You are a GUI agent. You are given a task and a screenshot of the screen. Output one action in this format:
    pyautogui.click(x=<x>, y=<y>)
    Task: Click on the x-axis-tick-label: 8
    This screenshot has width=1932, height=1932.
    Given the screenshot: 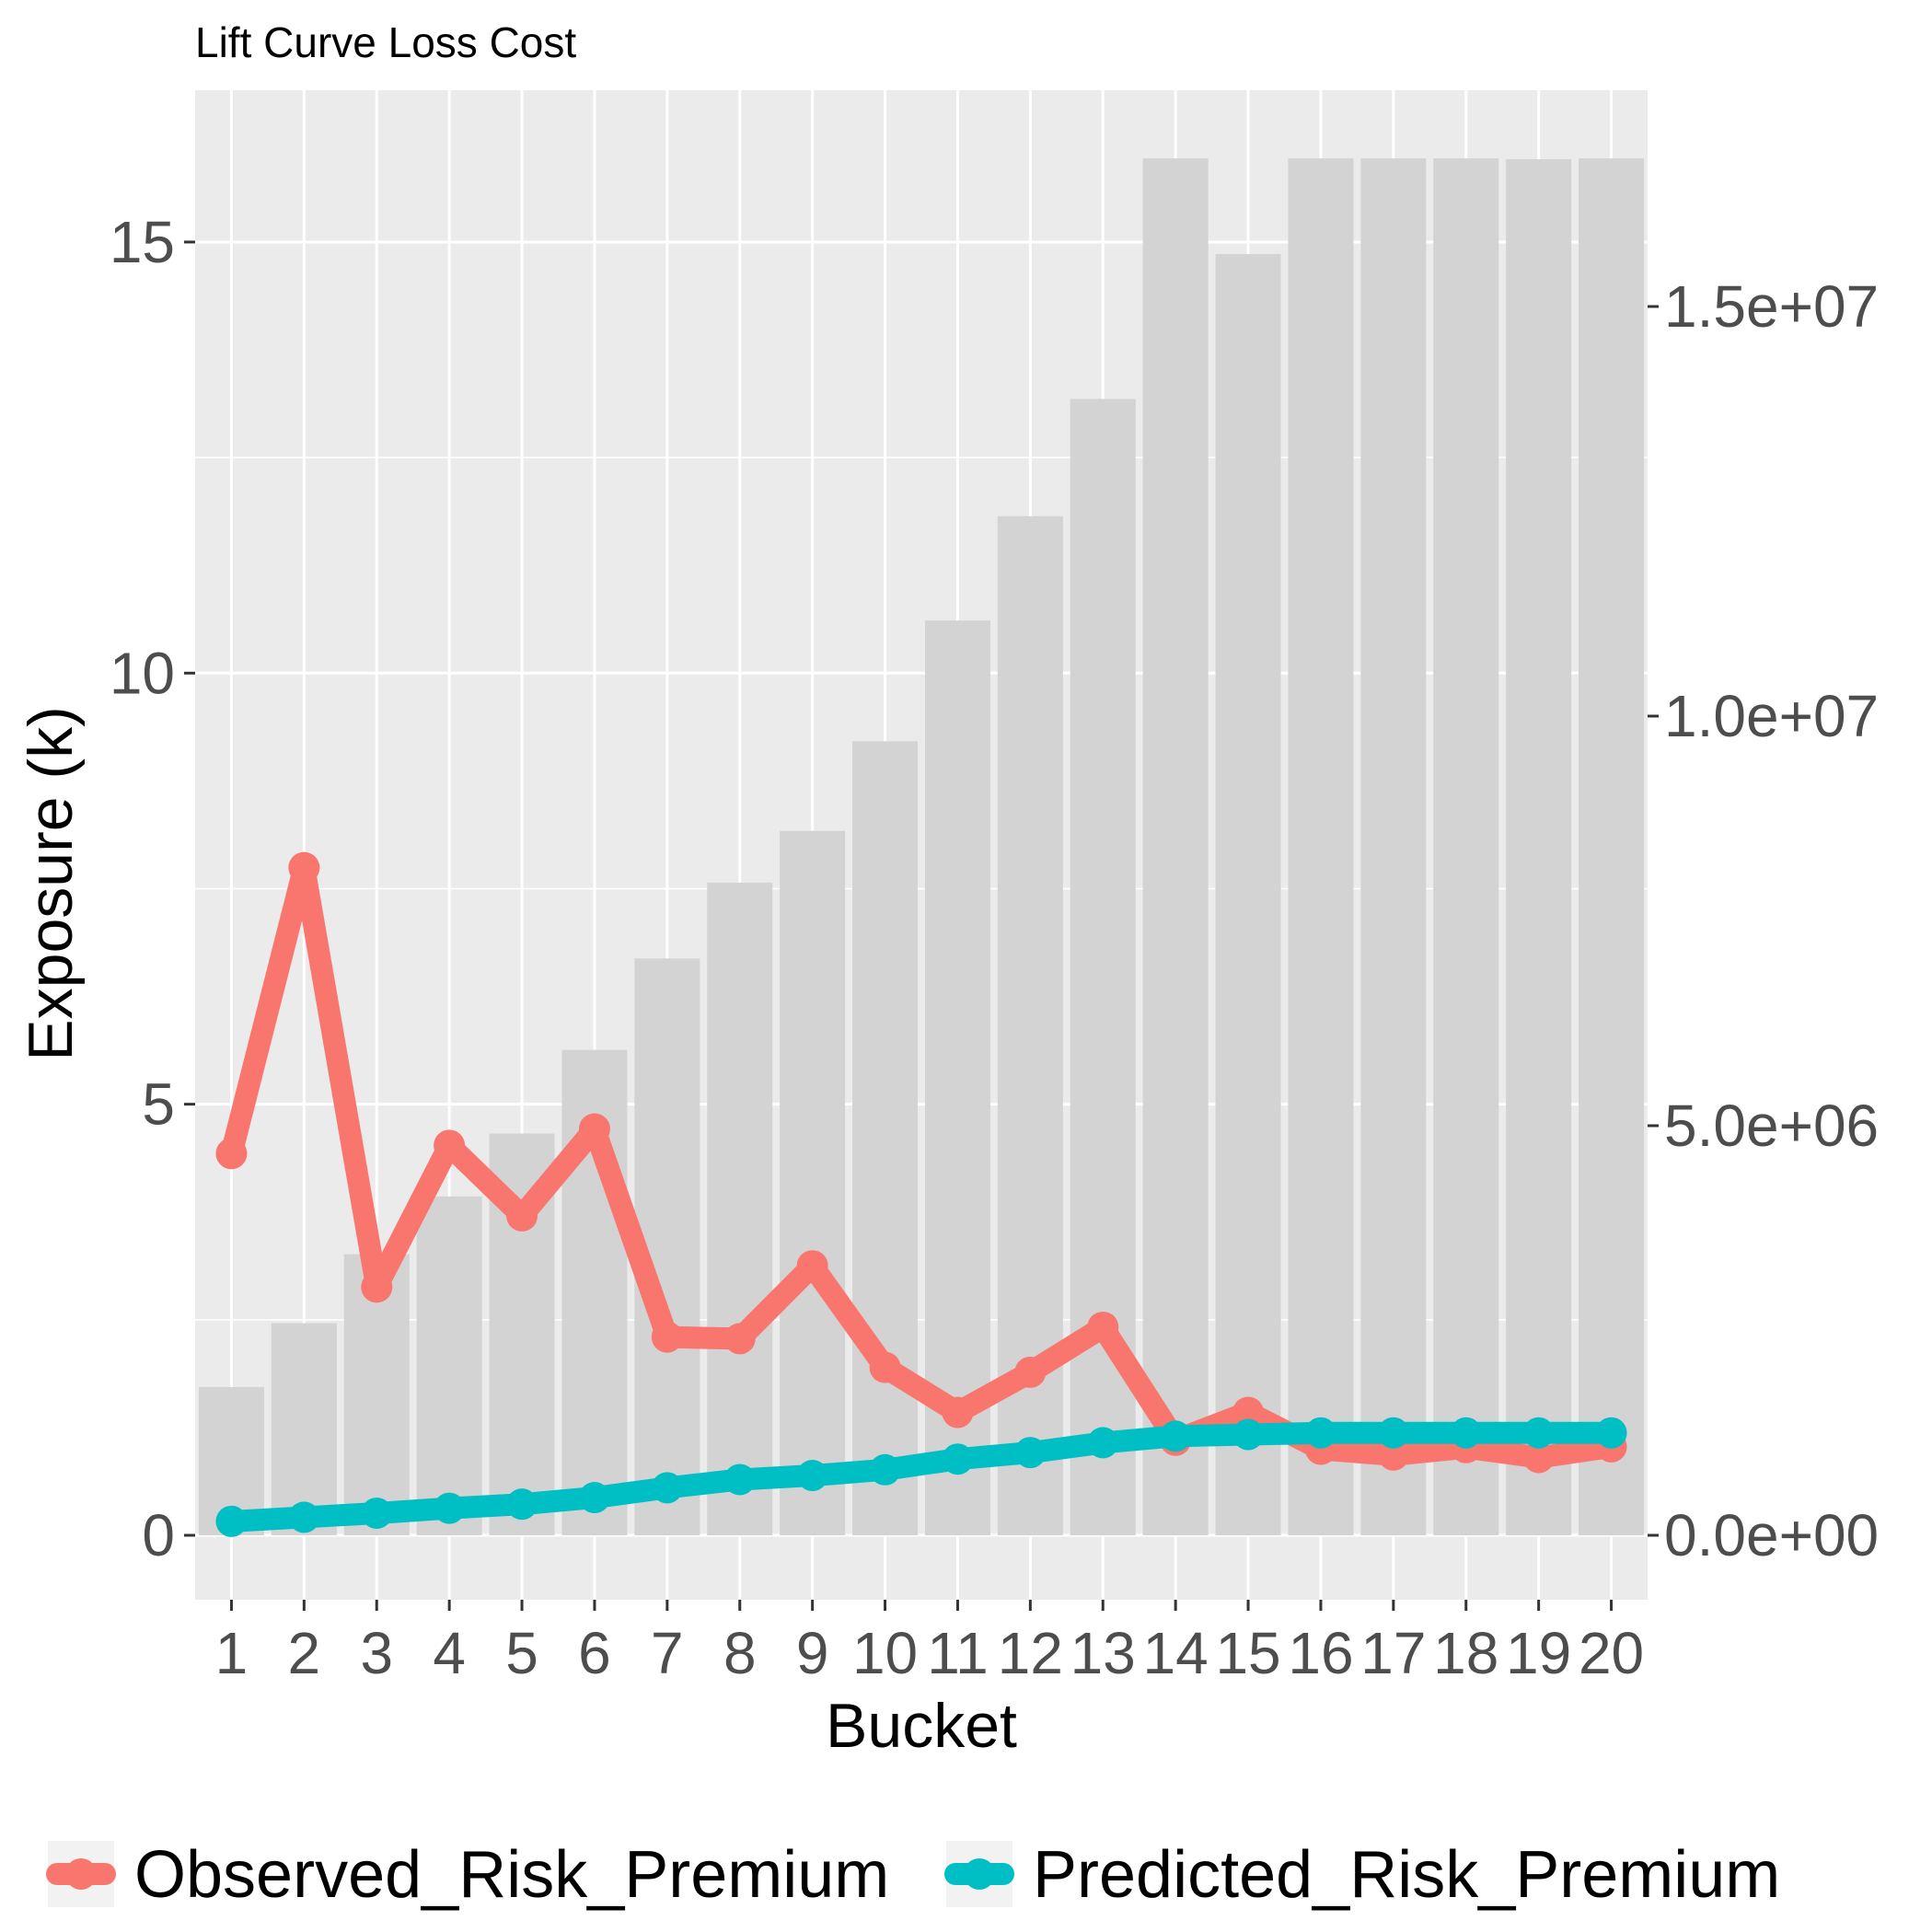 What is the action you would take?
    pyautogui.click(x=740, y=1653)
    